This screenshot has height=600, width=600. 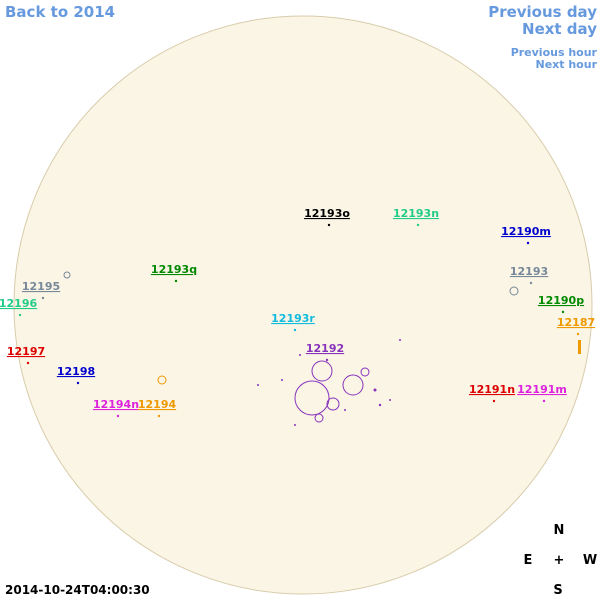 I want to click on region-label: 12187, so click(x=576, y=322).